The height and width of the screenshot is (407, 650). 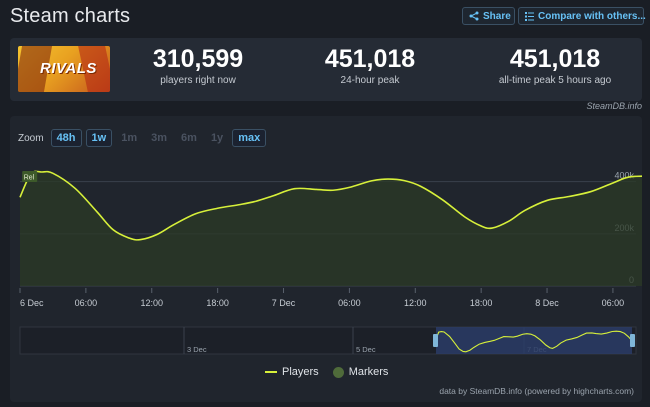 I want to click on page-title: Steam charts, so click(x=70, y=16).